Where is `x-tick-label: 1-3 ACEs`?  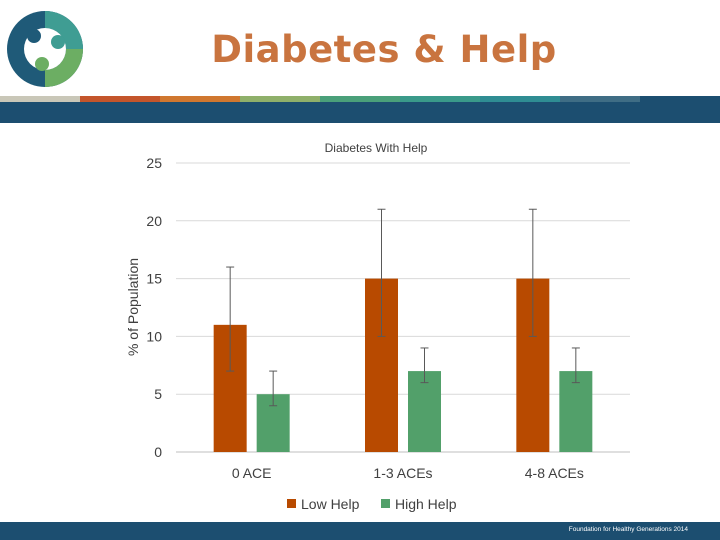
x-tick-label: 1-3 ACEs is located at coordinates (402, 473).